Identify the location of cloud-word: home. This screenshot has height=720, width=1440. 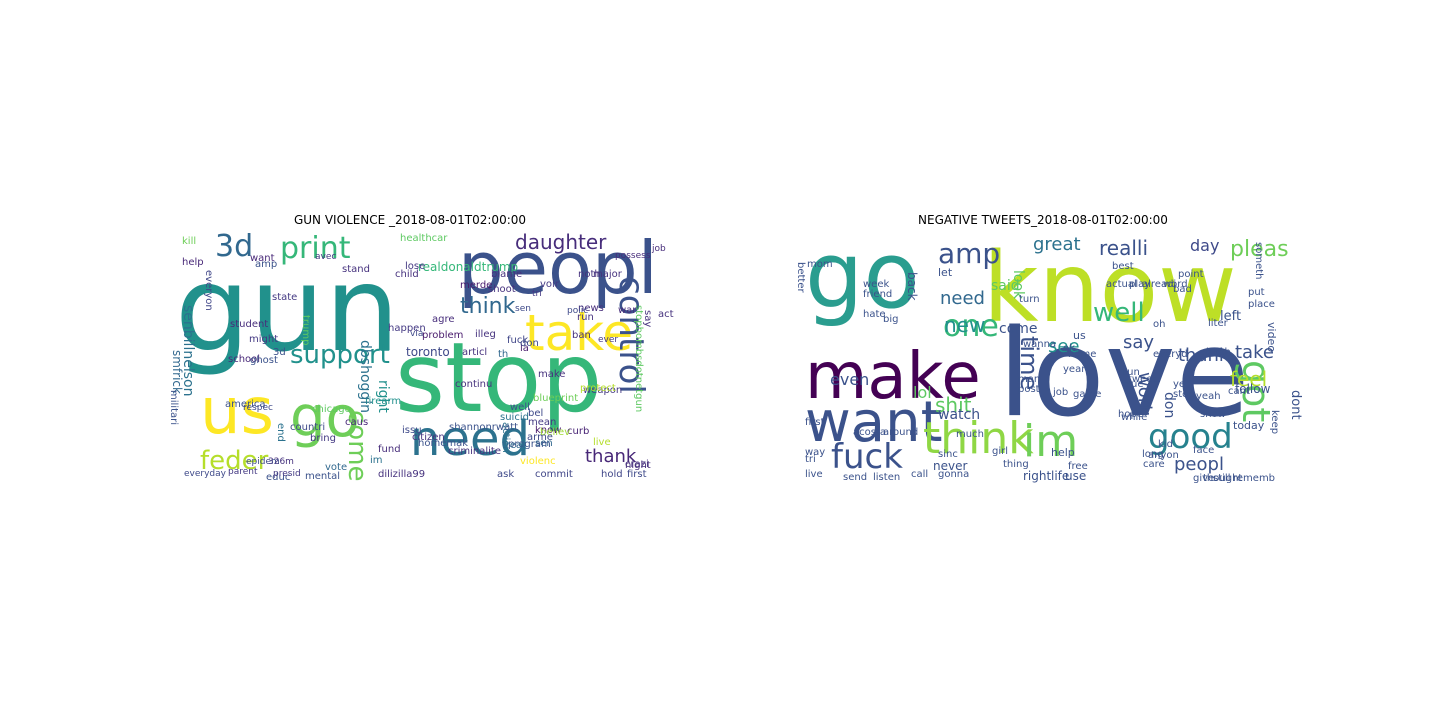
(1082, 354).